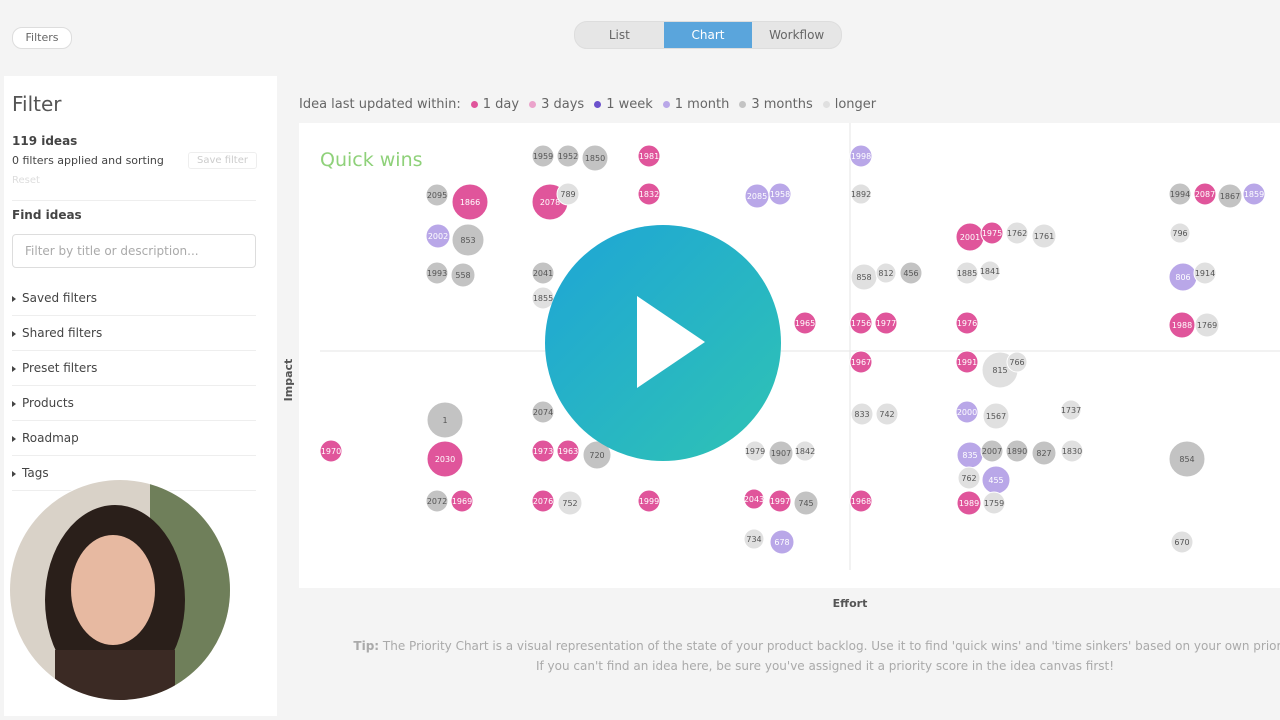 This screenshot has width=1280, height=720. What do you see at coordinates (568, 451) in the screenshot?
I see `idea-bubble: 1963` at bounding box center [568, 451].